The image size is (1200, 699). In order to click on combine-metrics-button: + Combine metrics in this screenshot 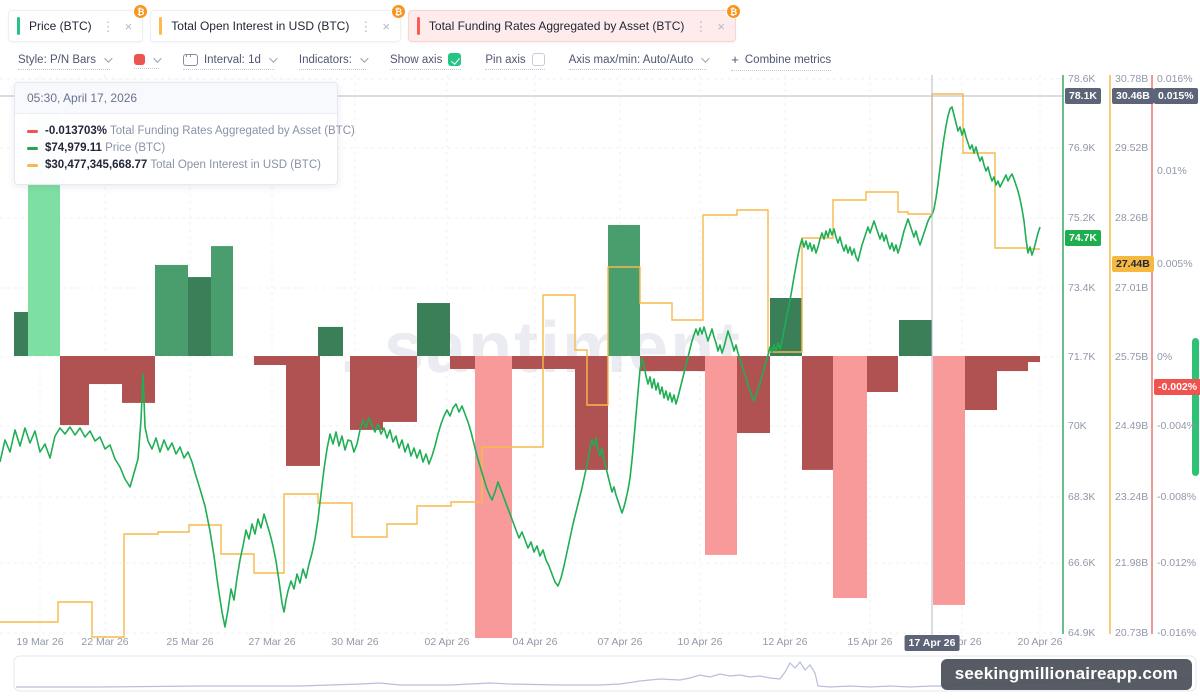, I will do `click(781, 61)`.